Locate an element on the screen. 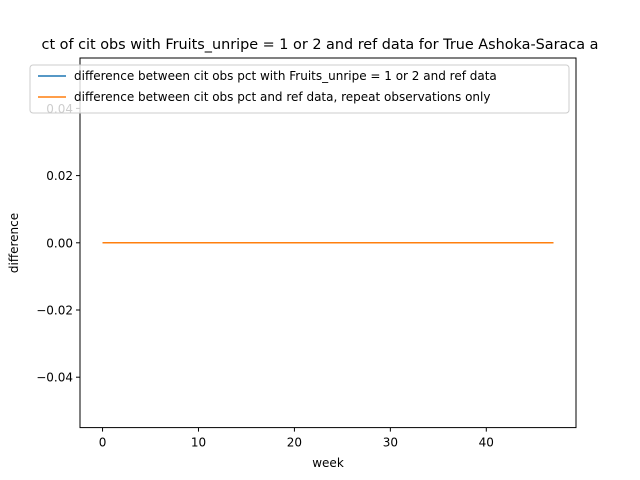  x-tick-label: 20 is located at coordinates (294, 443).